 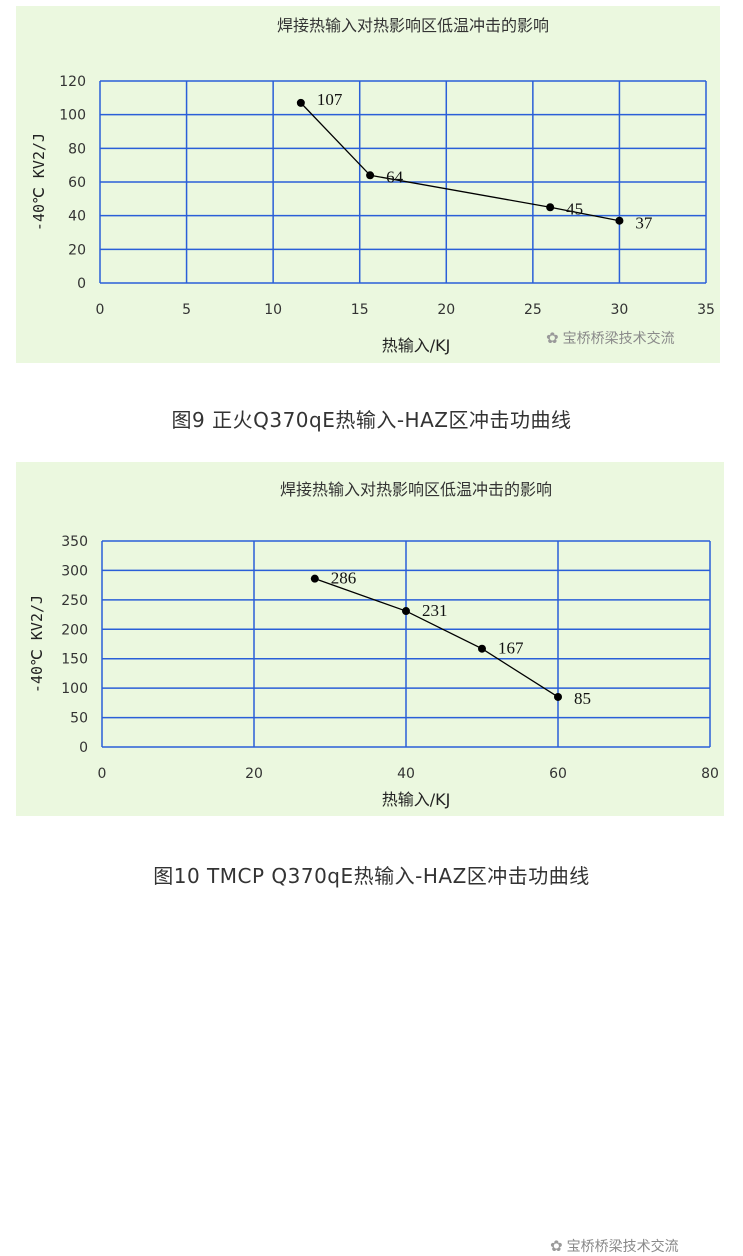 What do you see at coordinates (77, 250) in the screenshot?
I see `y-tick-label: 20` at bounding box center [77, 250].